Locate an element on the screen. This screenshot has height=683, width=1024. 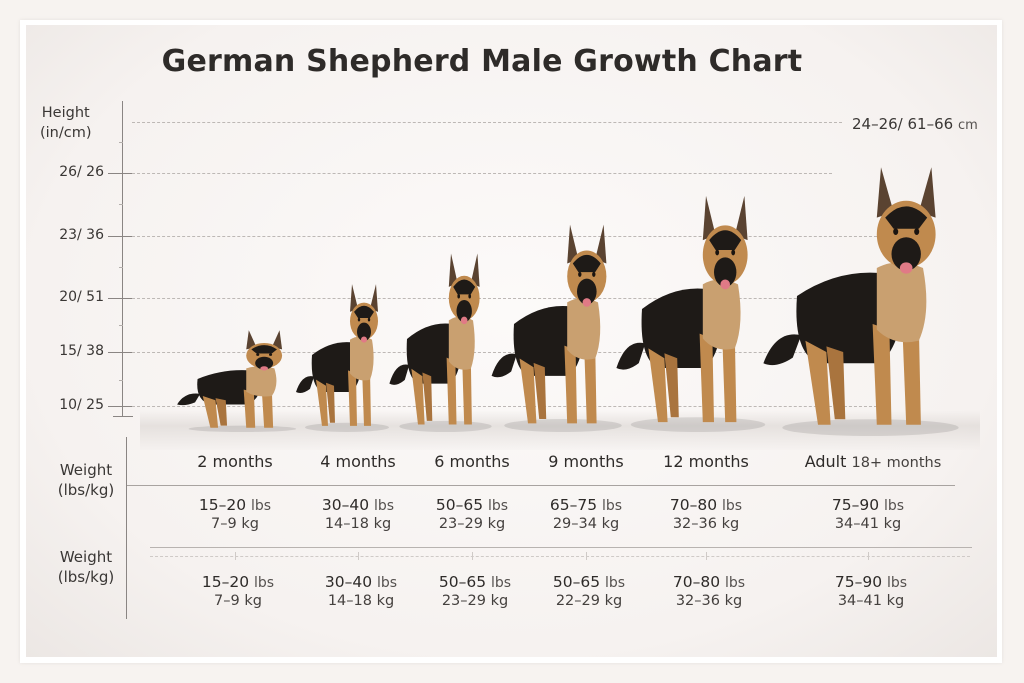
table-header-divider is located at coordinates (541, 485).